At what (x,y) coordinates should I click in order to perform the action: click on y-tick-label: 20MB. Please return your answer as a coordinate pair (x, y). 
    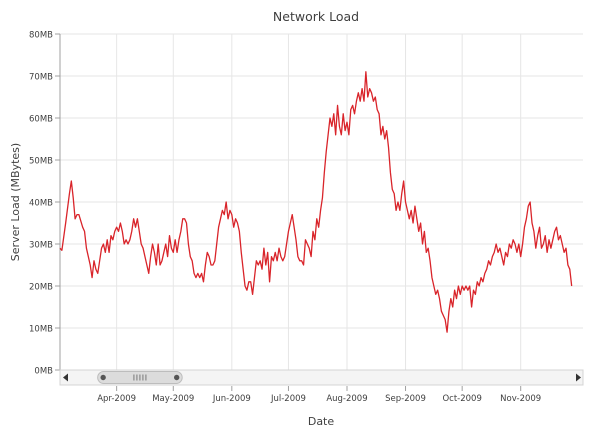
    Looking at the image, I should click on (41, 288).